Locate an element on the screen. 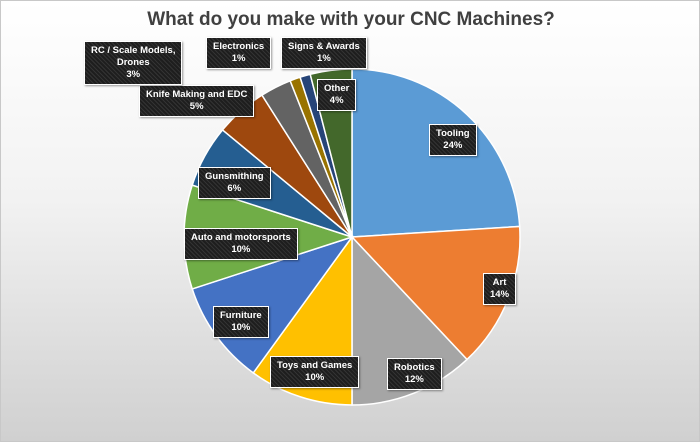 Image resolution: width=700 pixels, height=443 pixels. data-label-category: Furniture is located at coordinates (241, 315).